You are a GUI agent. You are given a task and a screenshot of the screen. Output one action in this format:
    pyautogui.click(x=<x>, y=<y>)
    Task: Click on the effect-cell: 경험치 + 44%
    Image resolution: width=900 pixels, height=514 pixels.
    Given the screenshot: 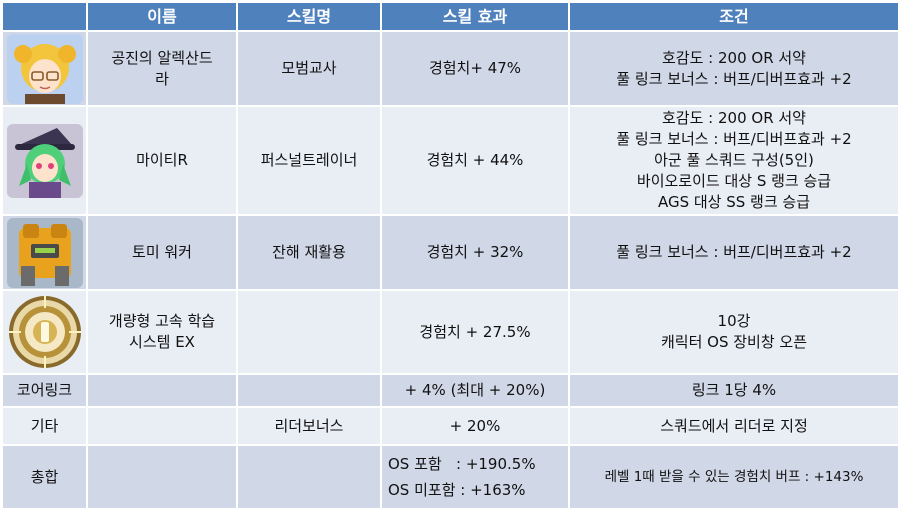 What is the action you would take?
    pyautogui.click(x=475, y=160)
    